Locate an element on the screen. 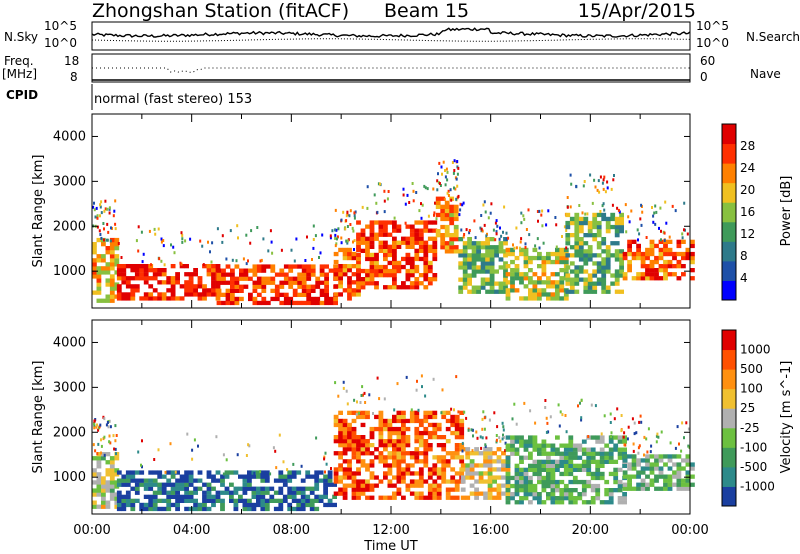  power-colorbar-label: Power [dB] is located at coordinates (786, 211).